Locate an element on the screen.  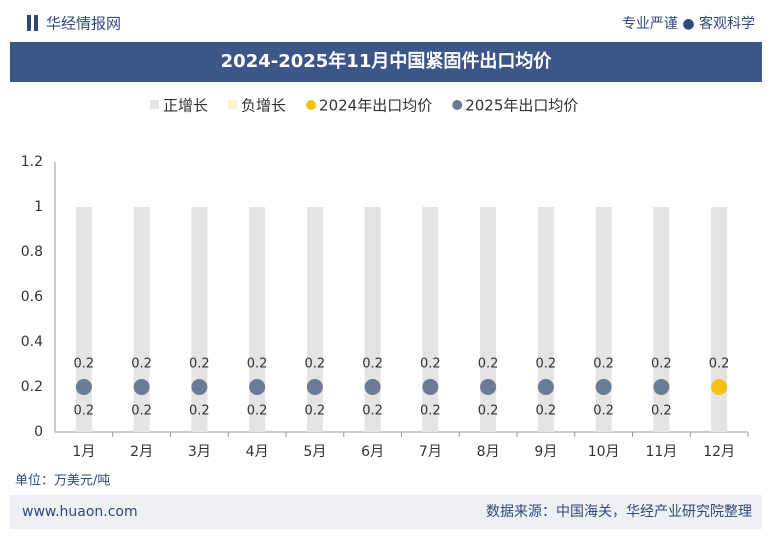
y-tick-label: 0.8 is located at coordinates (32, 252).